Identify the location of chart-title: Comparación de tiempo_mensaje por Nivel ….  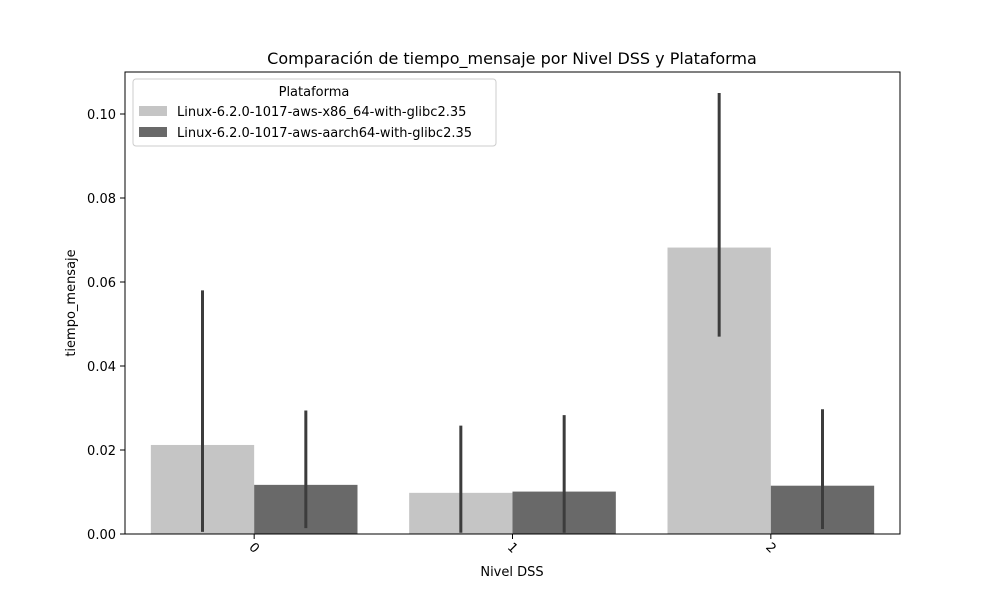
(512, 59).